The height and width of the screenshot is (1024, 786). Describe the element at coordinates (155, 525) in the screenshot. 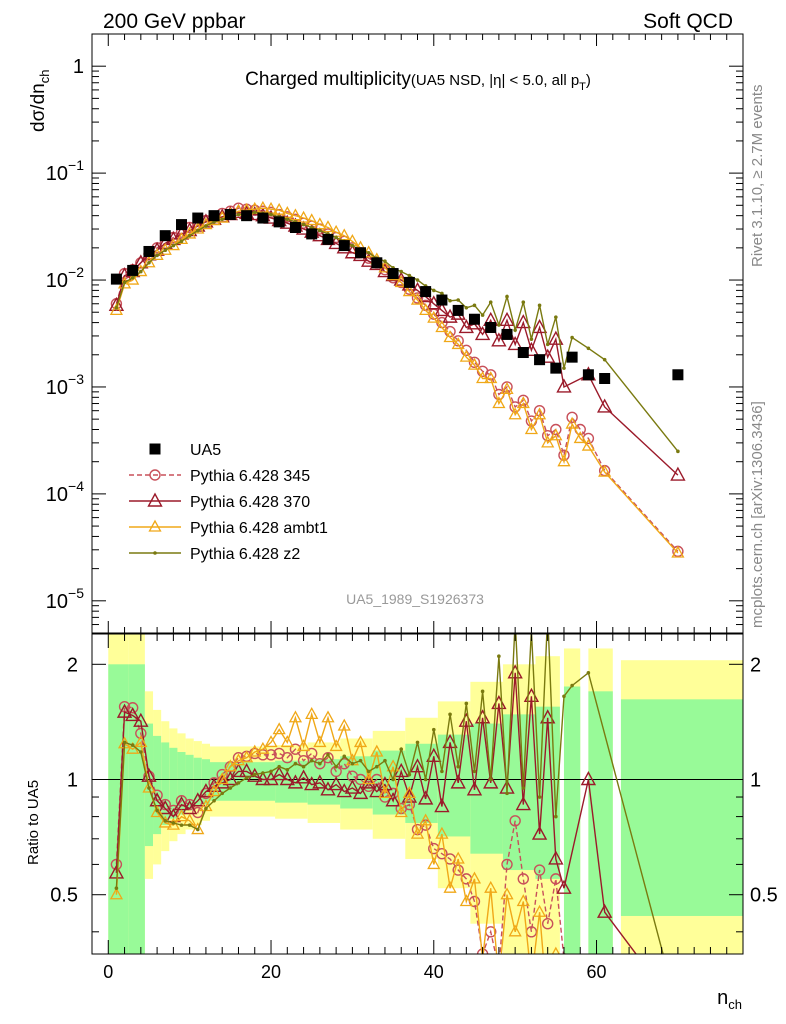

I see `legend-marker-ambt1` at that location.